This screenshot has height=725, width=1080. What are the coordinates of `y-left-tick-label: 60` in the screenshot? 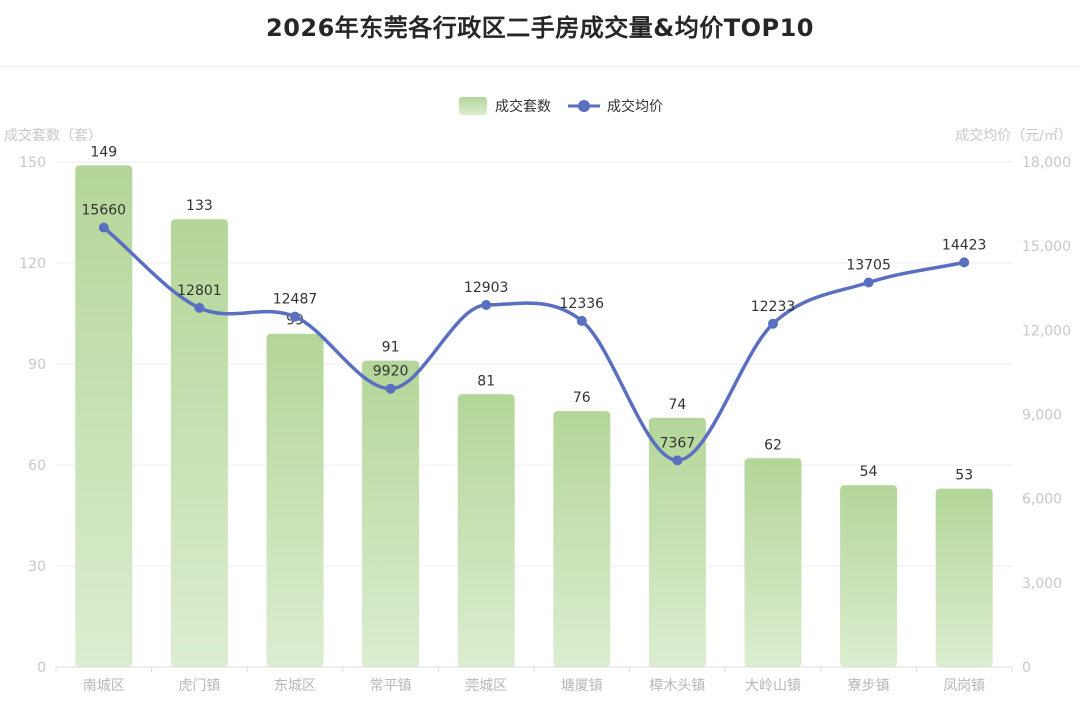 It's located at (37, 466).